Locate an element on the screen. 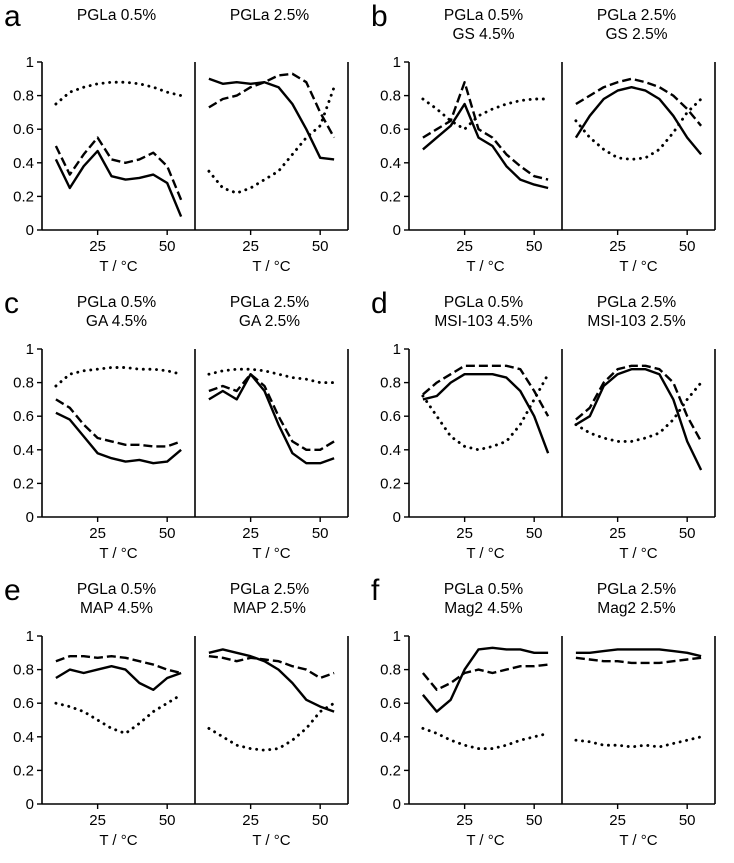  title-line: GA 2.5% is located at coordinates (269, 322).